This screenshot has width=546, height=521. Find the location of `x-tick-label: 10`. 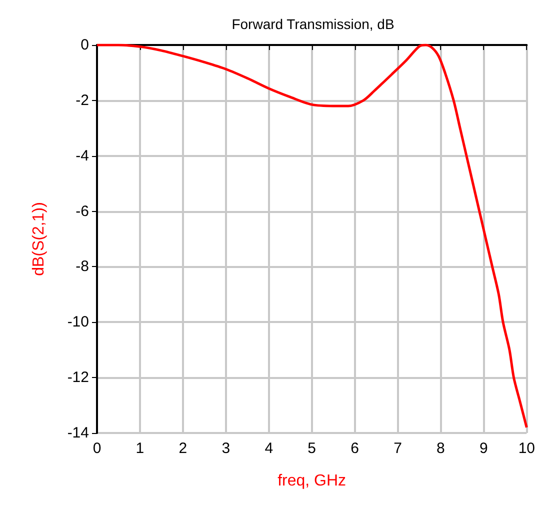

x-tick-label: 10 is located at coordinates (526, 448).